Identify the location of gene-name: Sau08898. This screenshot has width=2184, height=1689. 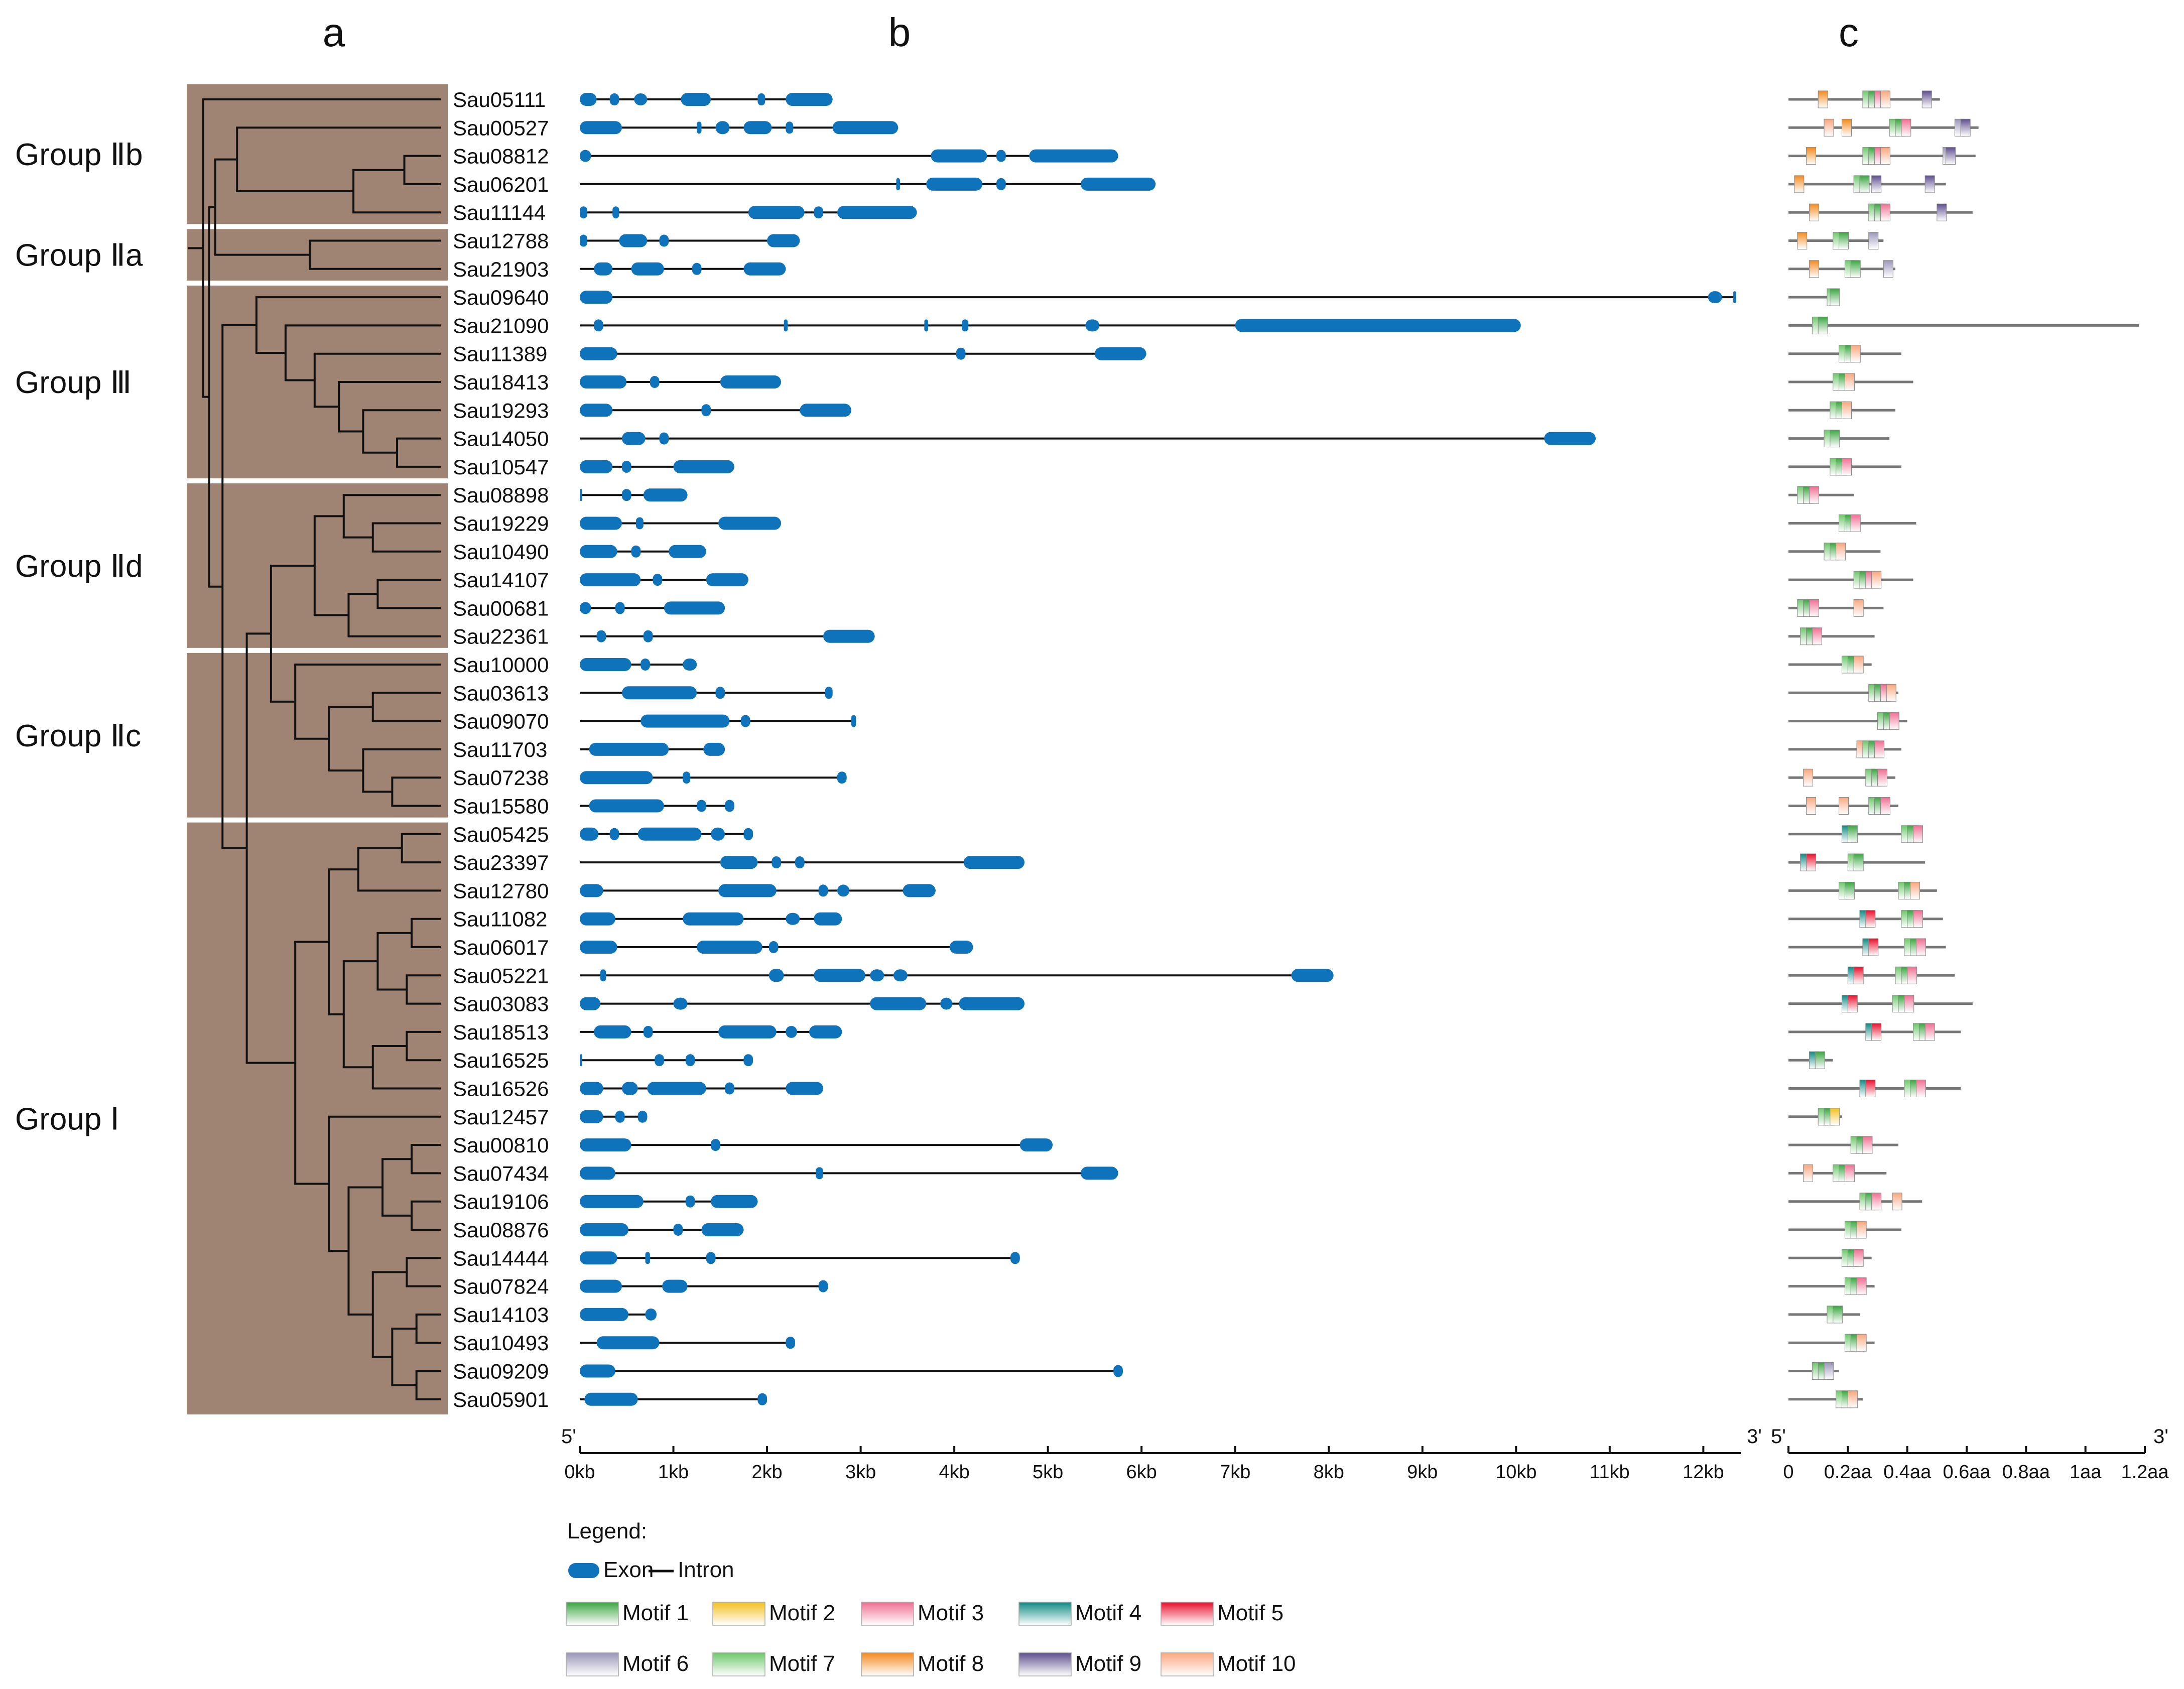
(501, 495).